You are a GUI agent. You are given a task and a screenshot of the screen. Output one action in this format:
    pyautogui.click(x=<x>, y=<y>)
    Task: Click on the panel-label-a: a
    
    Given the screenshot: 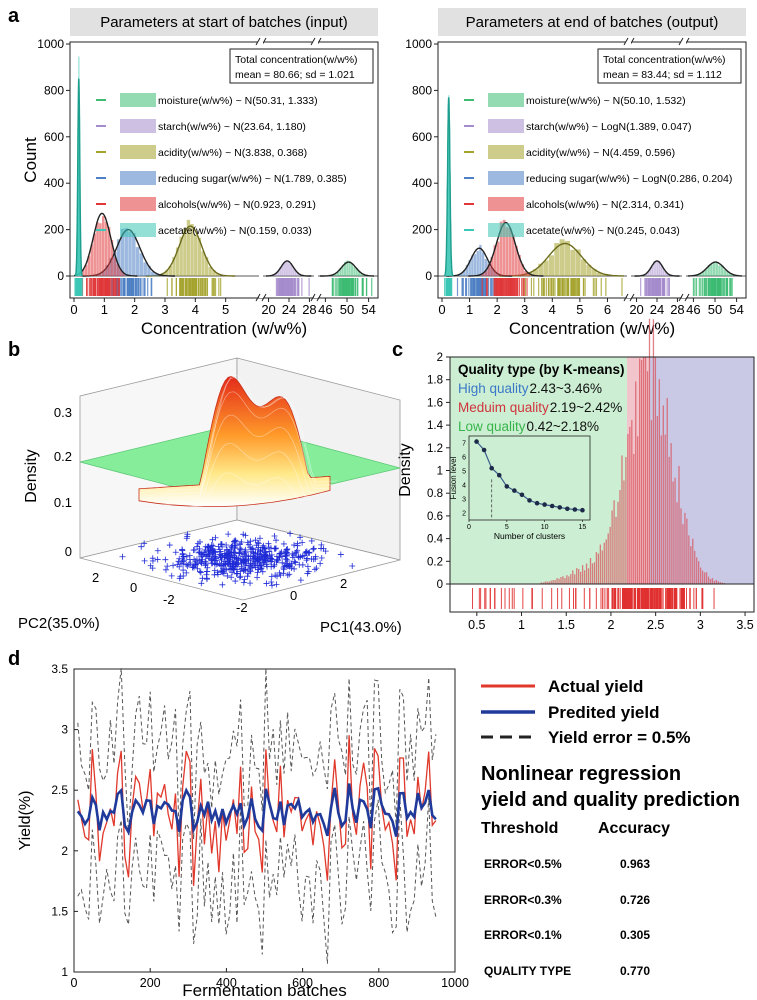 What is the action you would take?
    pyautogui.click(x=14, y=16)
    